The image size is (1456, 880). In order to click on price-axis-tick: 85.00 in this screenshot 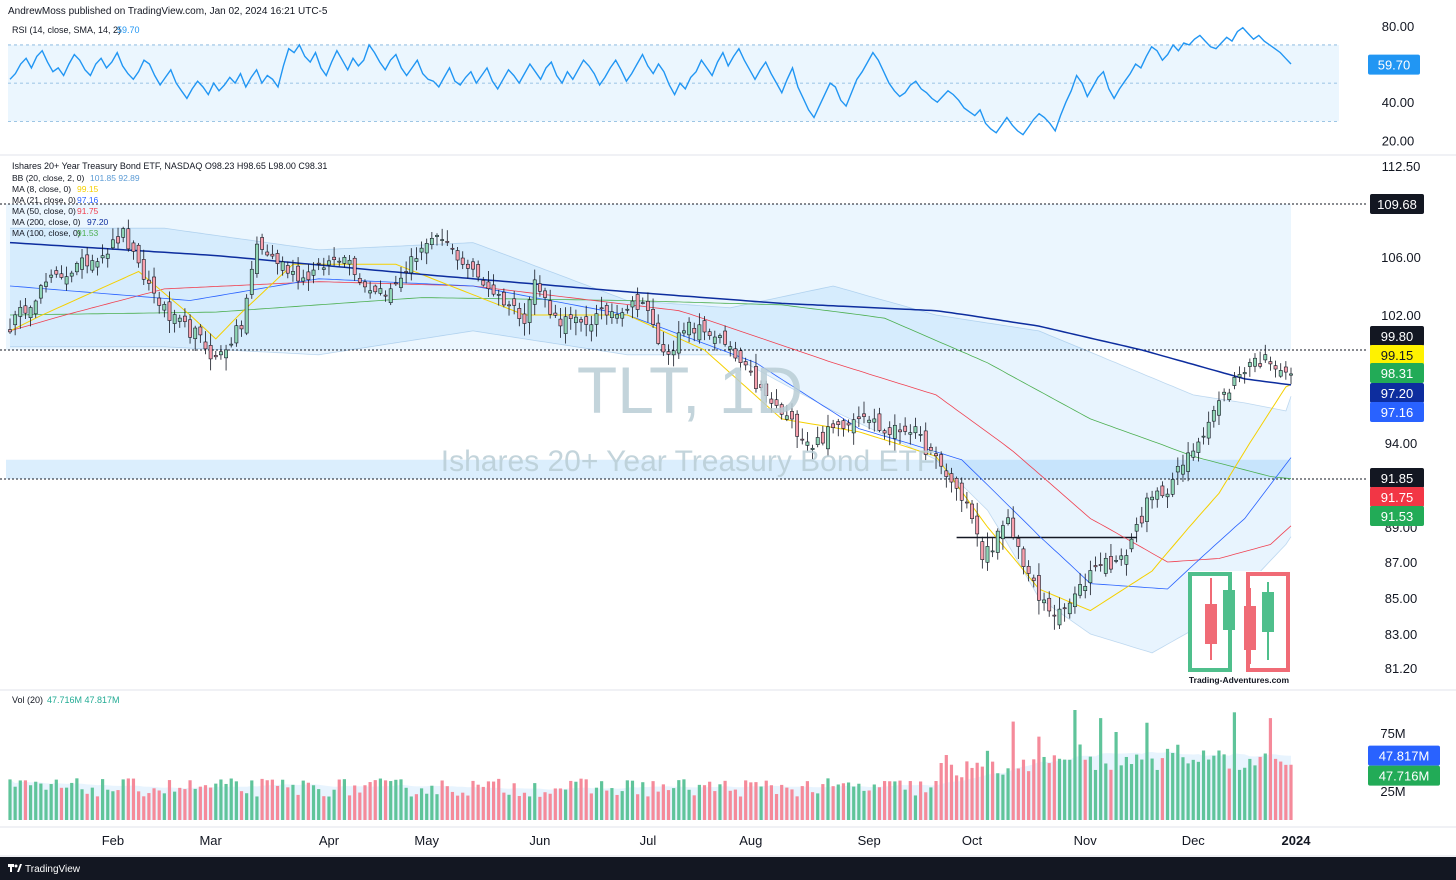, I will do `click(1401, 598)`.